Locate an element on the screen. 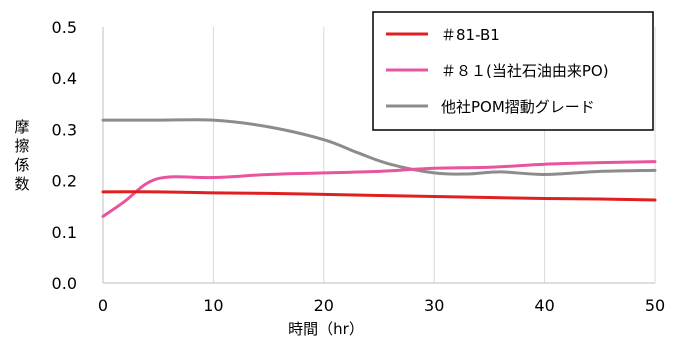 The width and height of the screenshot is (680, 338). y-tick-label: 0.5 is located at coordinates (64, 27).